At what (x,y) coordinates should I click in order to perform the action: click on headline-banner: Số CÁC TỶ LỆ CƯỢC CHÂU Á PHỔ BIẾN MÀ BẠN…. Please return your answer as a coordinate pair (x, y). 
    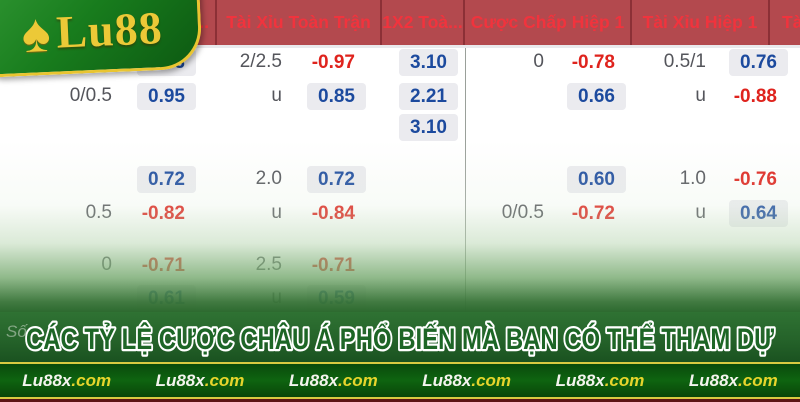
    Looking at the image, I should click on (400, 337).